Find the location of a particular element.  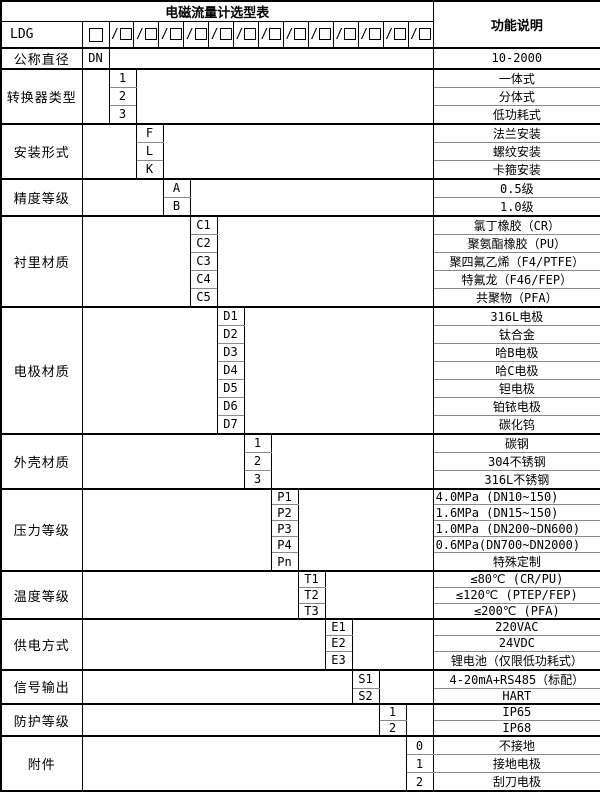

desc-cell: 4-20mA+RS485（标配） is located at coordinates (516, 678).